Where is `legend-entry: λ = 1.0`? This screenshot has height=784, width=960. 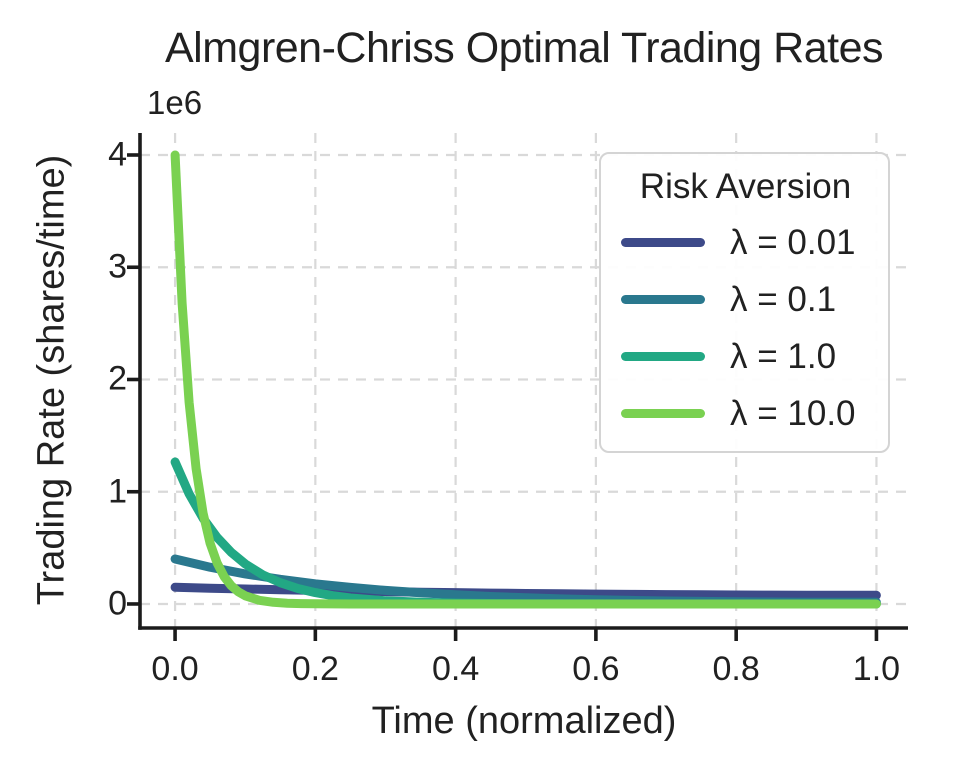
legend-entry: λ = 1.0 is located at coordinates (745, 356).